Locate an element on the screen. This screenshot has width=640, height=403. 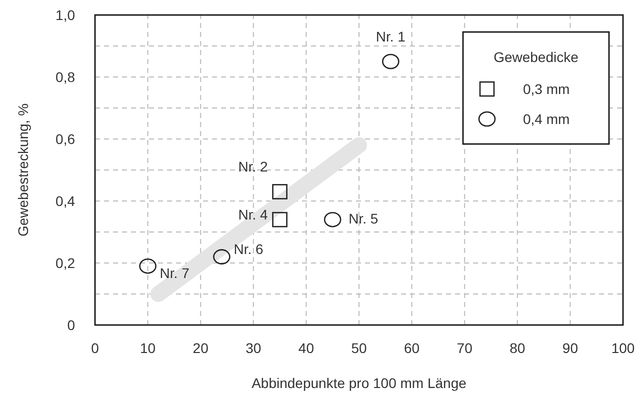
x-tick-label: 40 is located at coordinates (306, 348).